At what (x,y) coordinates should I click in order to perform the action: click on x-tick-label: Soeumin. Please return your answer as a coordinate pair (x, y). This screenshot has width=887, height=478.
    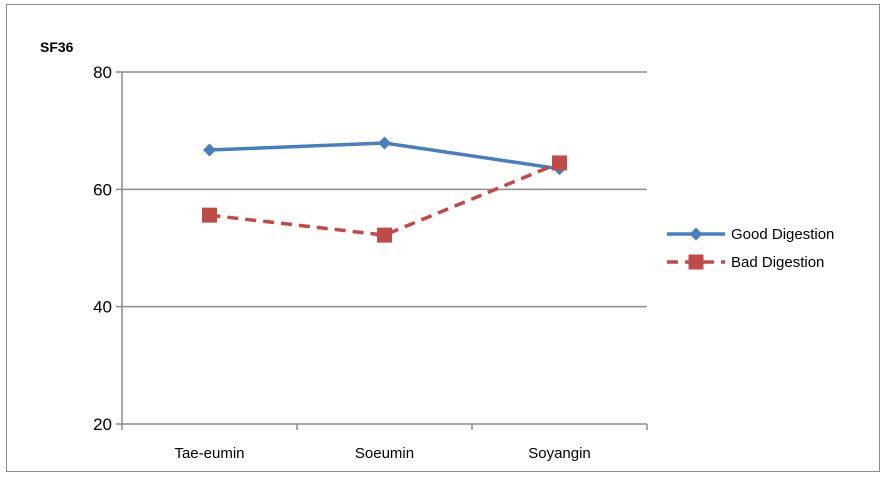
    Looking at the image, I should click on (384, 453).